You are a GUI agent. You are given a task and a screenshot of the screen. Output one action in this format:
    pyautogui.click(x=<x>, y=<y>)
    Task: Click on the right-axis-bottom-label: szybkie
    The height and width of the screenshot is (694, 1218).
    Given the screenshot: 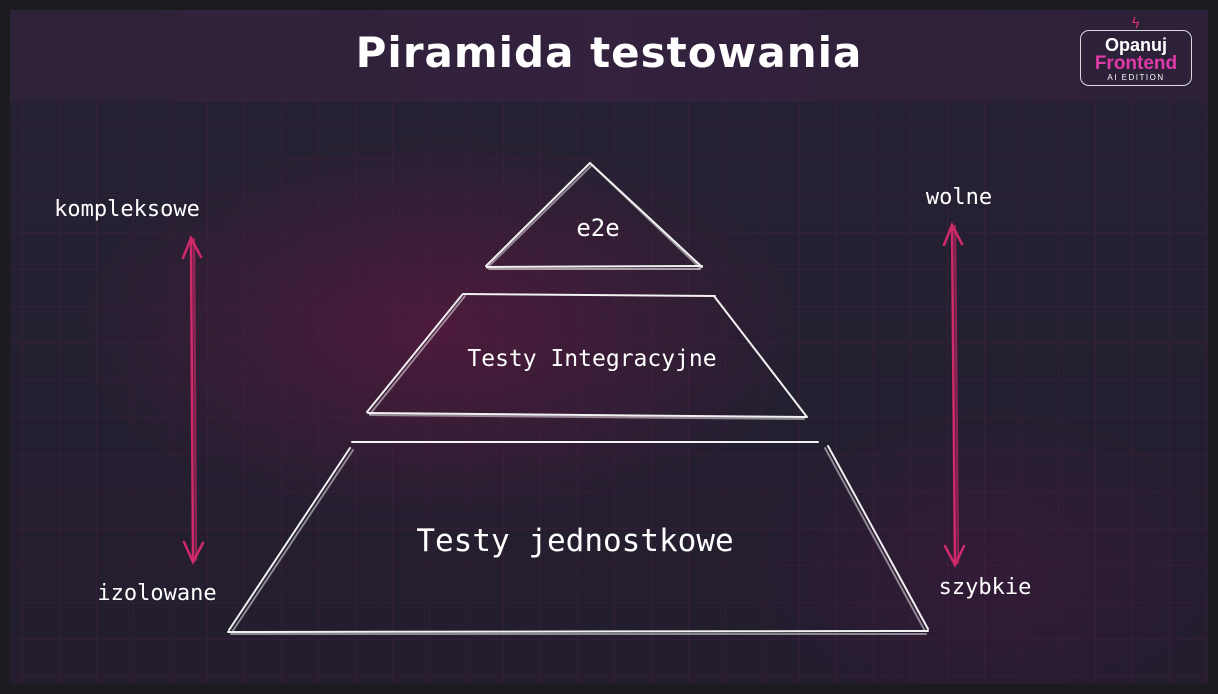 What is the action you would take?
    pyautogui.click(x=985, y=587)
    